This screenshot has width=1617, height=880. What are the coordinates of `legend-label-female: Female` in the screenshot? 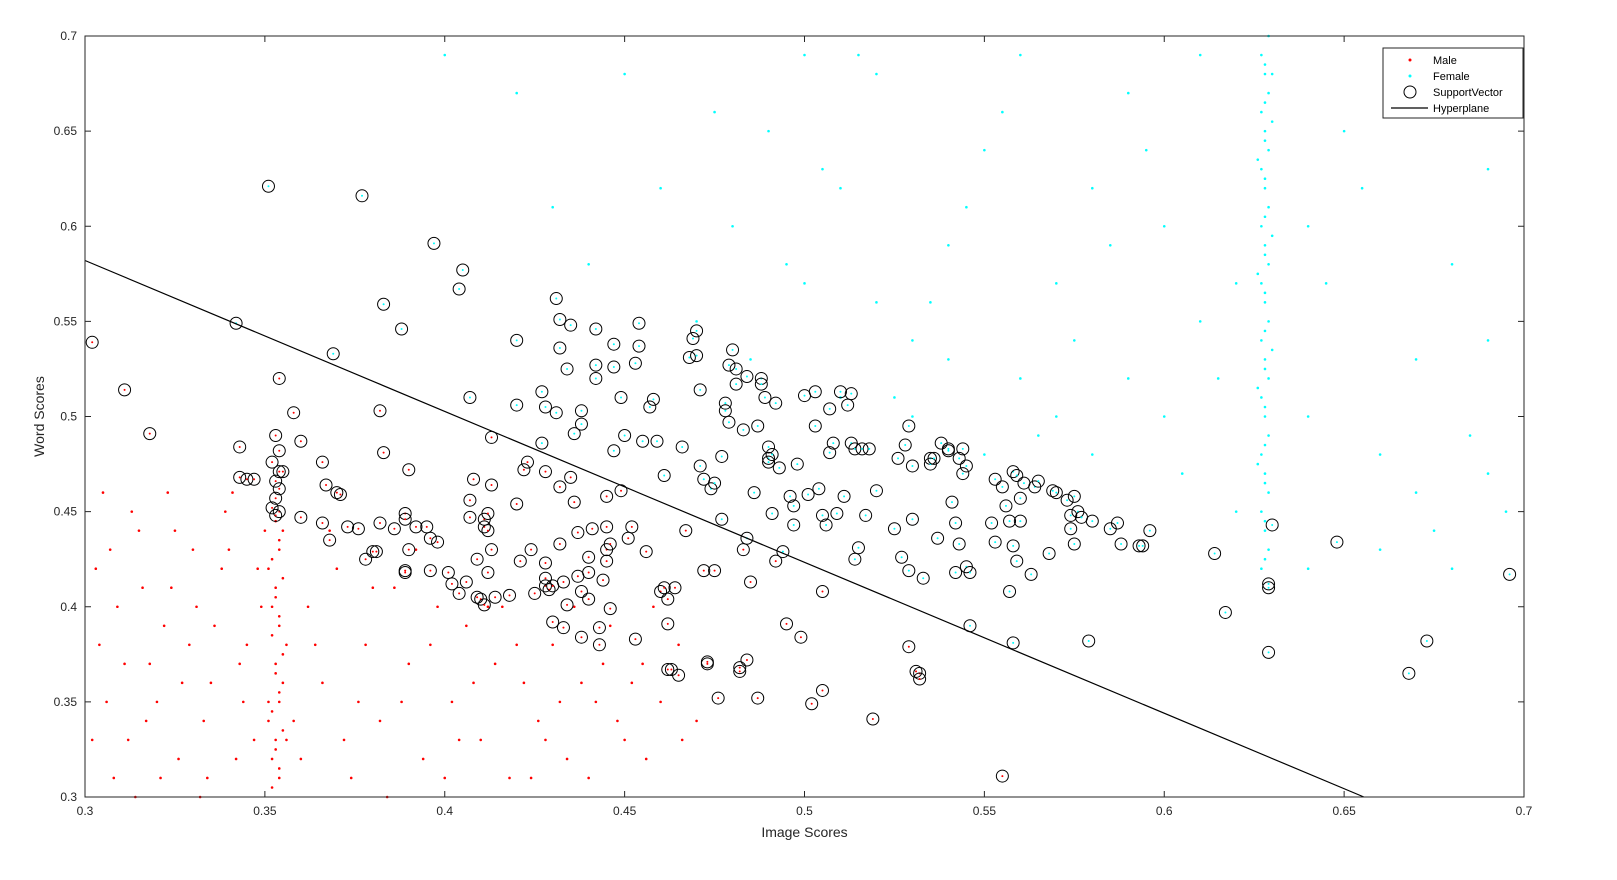 It's located at (1451, 77).